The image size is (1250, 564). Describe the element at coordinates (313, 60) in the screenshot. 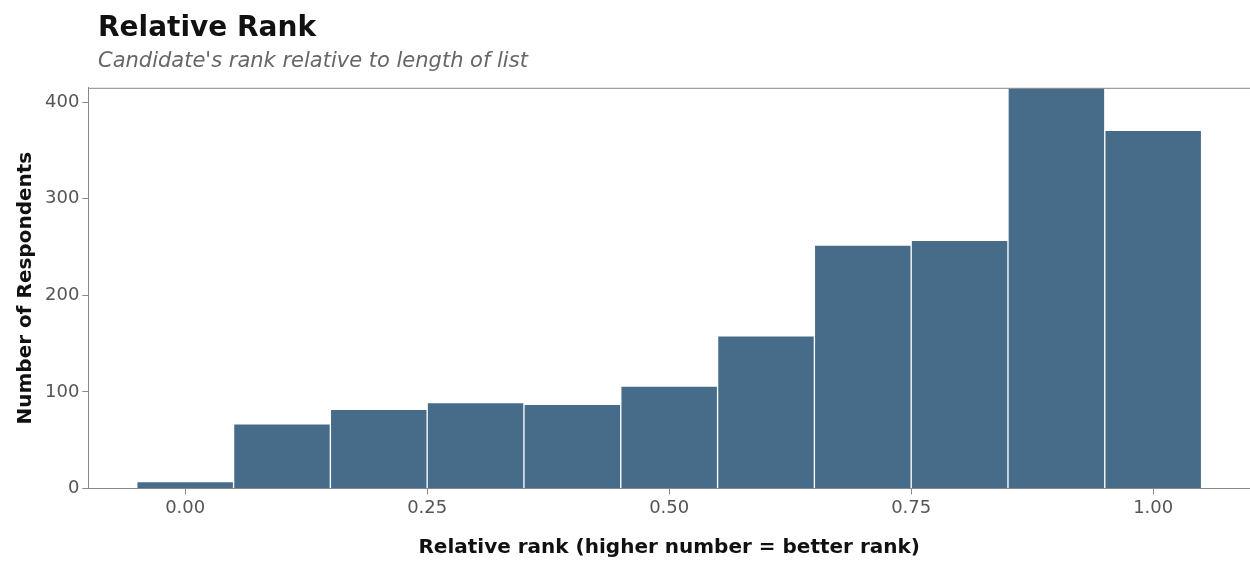

I see `chart-subtitle: Candidate's rank relative to length of list` at that location.